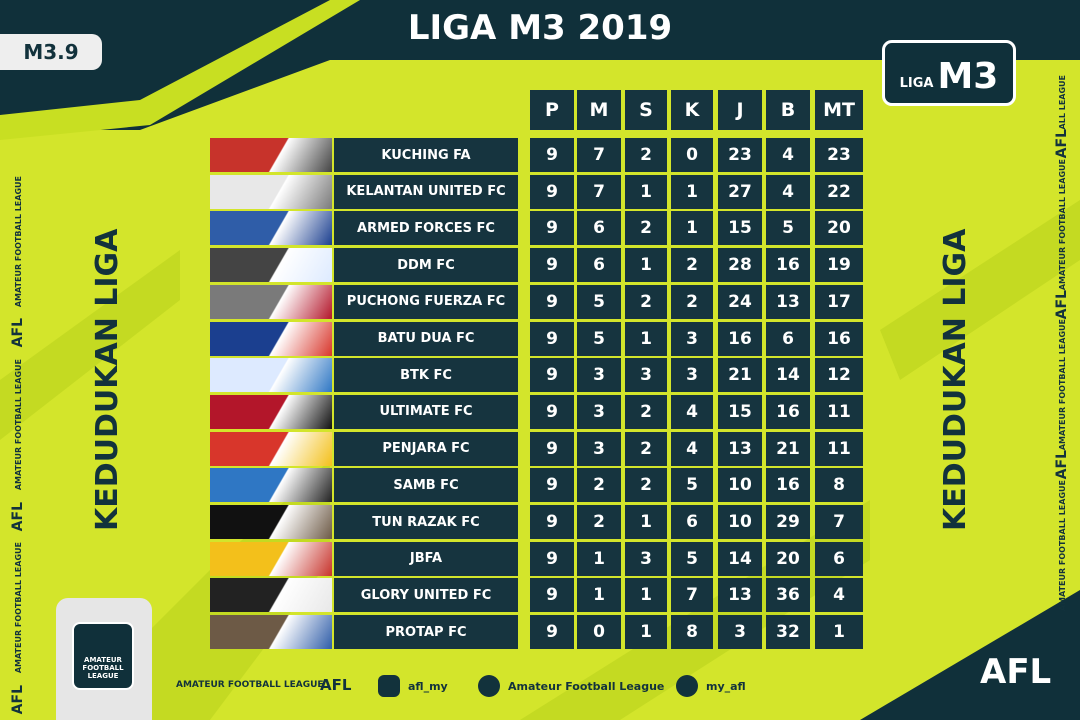  Describe the element at coordinates (788, 632) in the screenshot. I see `stat-cell: 32` at that location.